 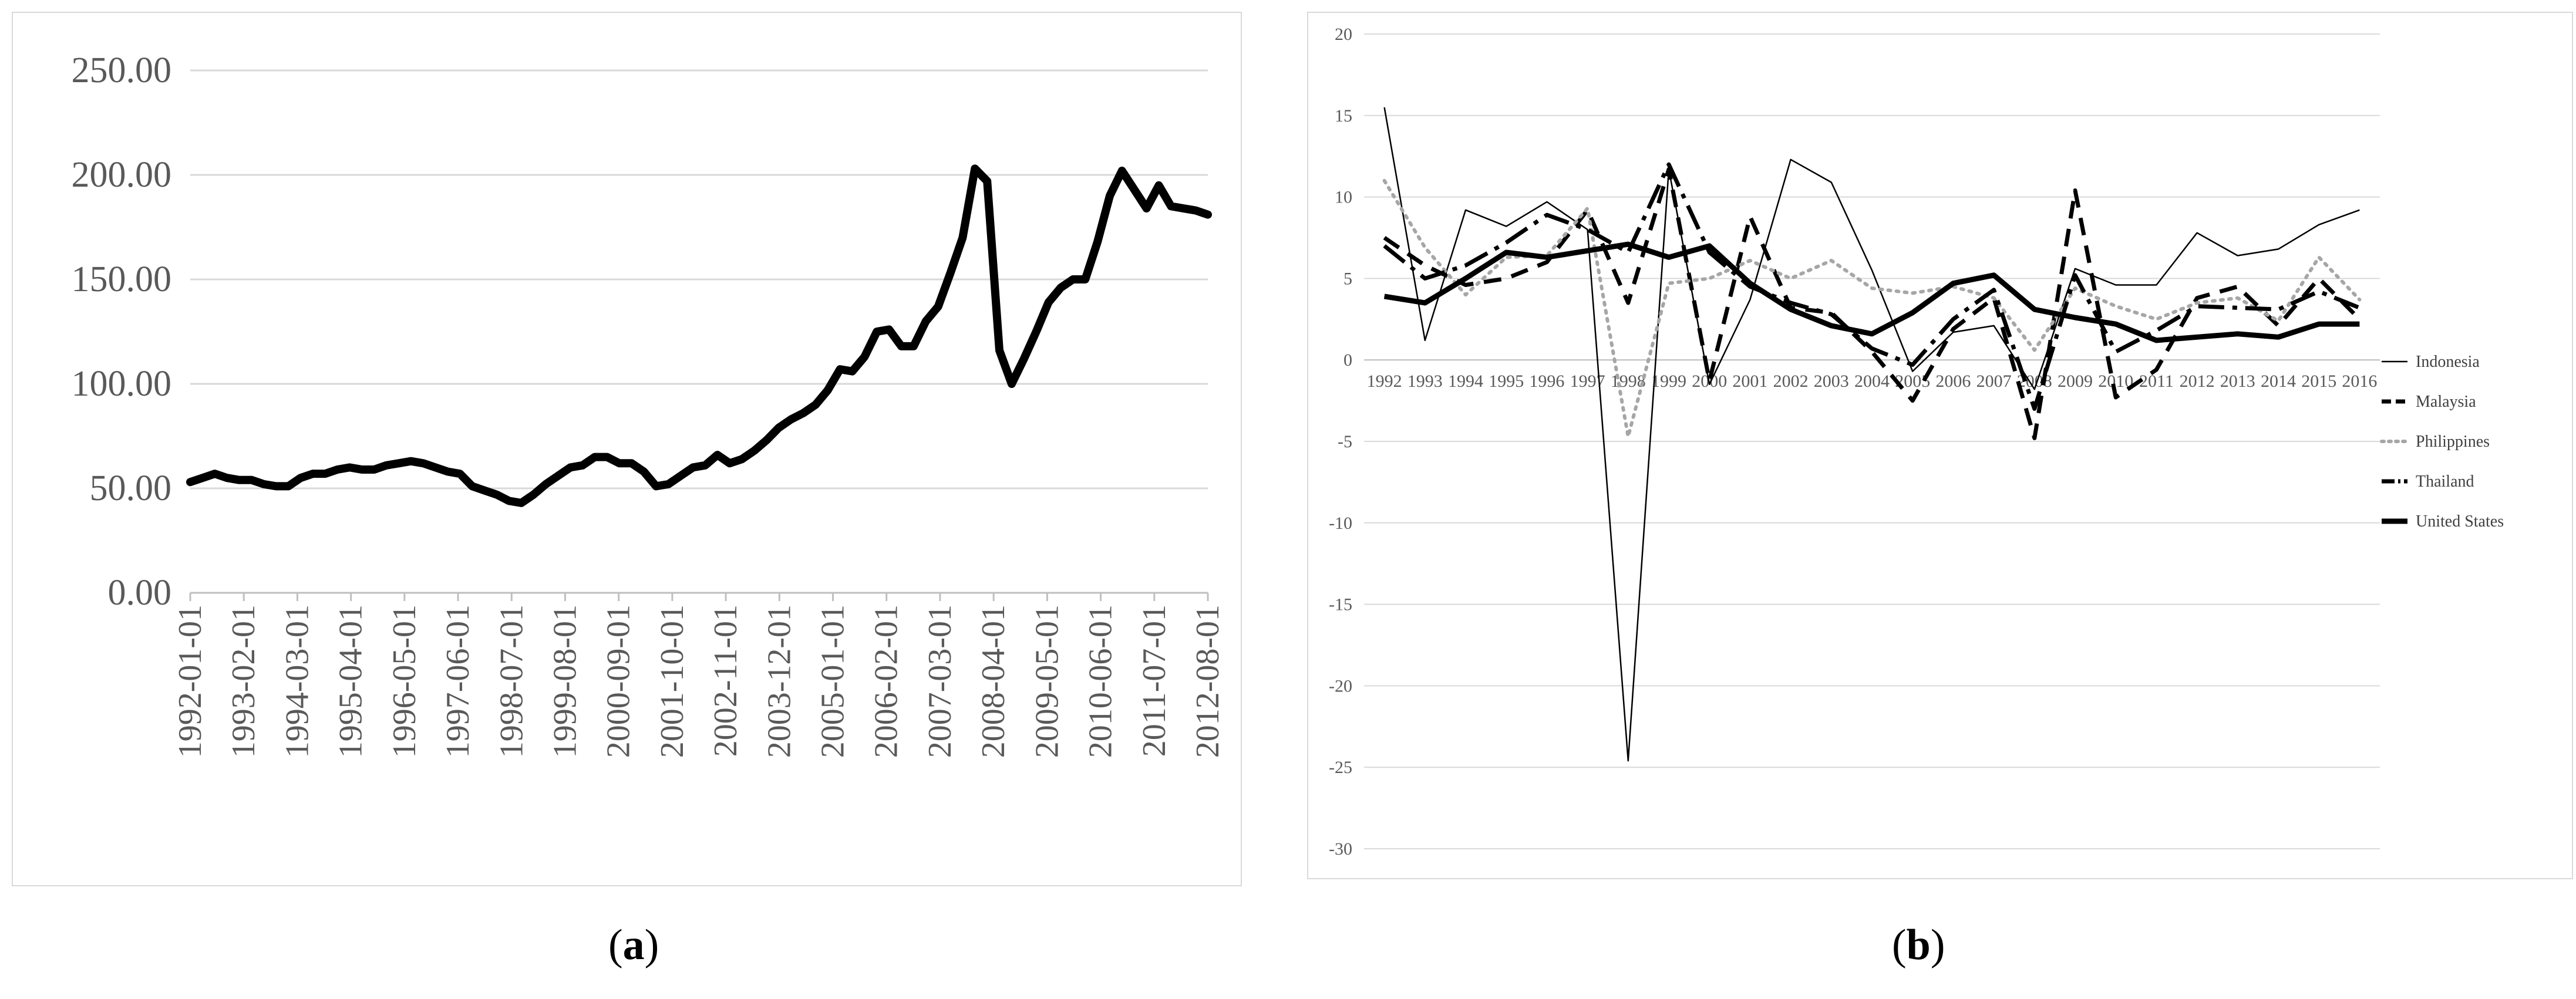 What do you see at coordinates (1347, 360) in the screenshot?
I see `y-tick-label-b-4: 0` at bounding box center [1347, 360].